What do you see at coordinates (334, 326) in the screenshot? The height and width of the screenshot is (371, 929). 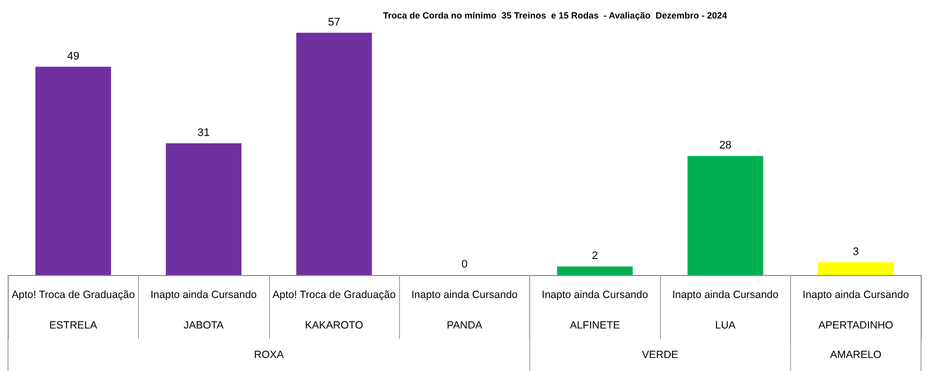 I see `x-tick-label: KAKAROTO` at bounding box center [334, 326].